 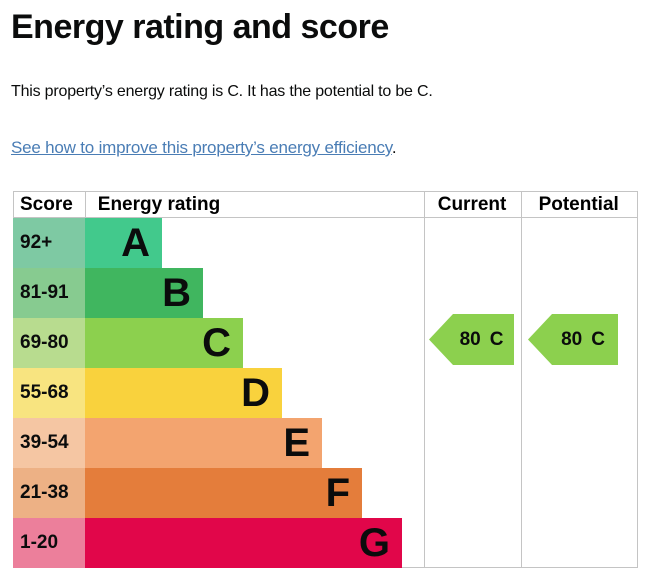 What do you see at coordinates (296, 443) in the screenshot?
I see `band-letter: E` at bounding box center [296, 443].